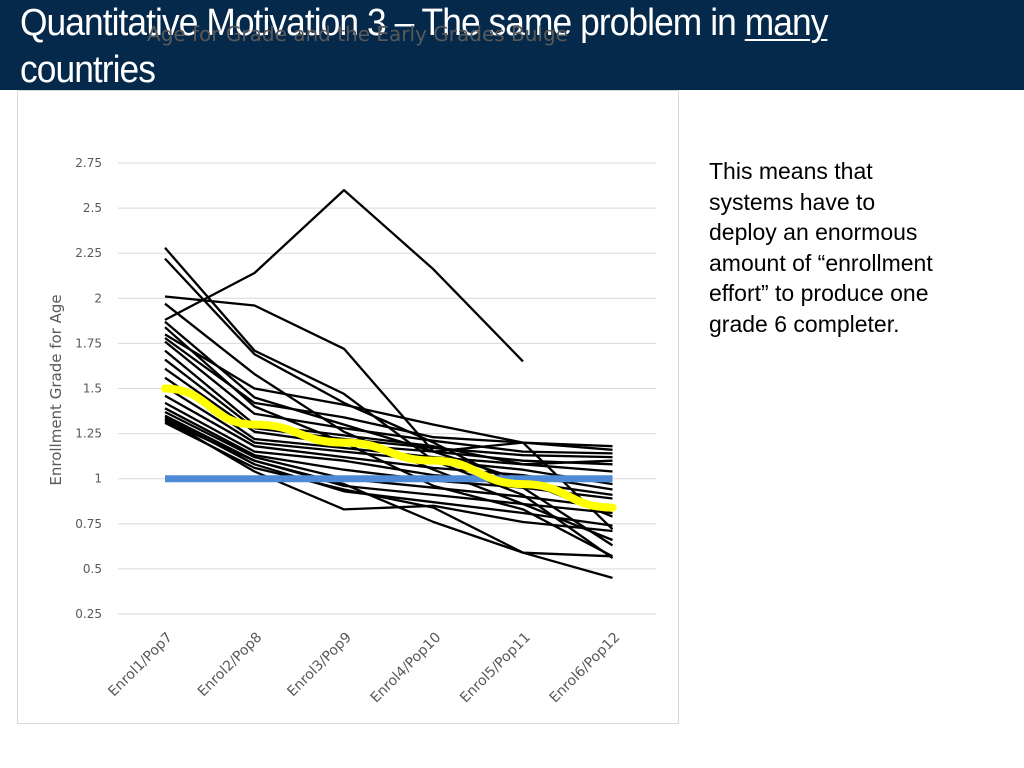 The width and height of the screenshot is (1024, 768). What do you see at coordinates (98, 298) in the screenshot?
I see `y-tick-label: 2` at bounding box center [98, 298].